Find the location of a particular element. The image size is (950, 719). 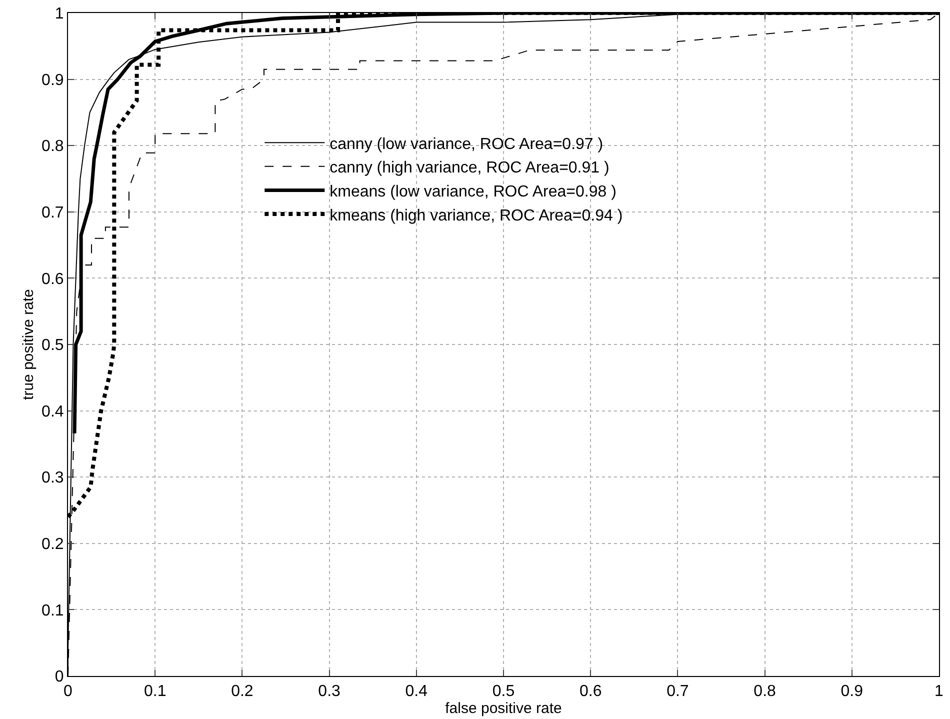

x-tick-label: 1 is located at coordinates (939, 691).